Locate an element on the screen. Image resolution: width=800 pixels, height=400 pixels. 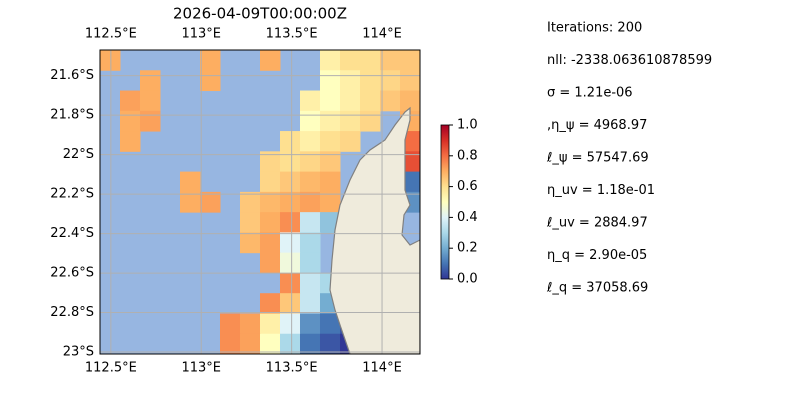
lat-label: 22°S is located at coordinates (78, 154).